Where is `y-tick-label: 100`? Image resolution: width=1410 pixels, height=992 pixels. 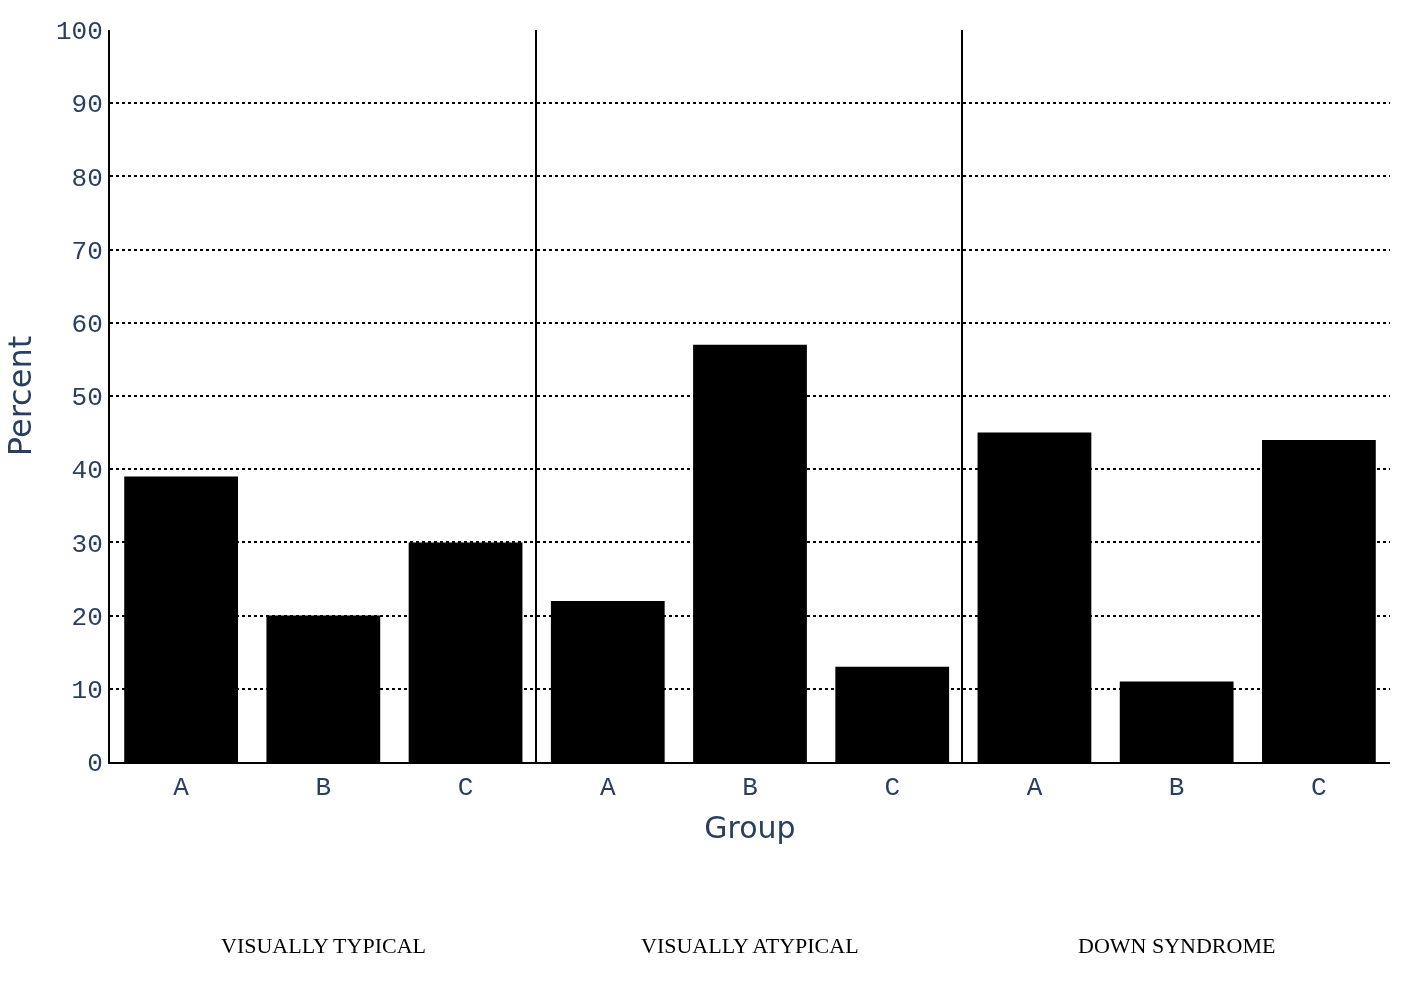
y-tick-label: 100 is located at coordinates (79, 32).